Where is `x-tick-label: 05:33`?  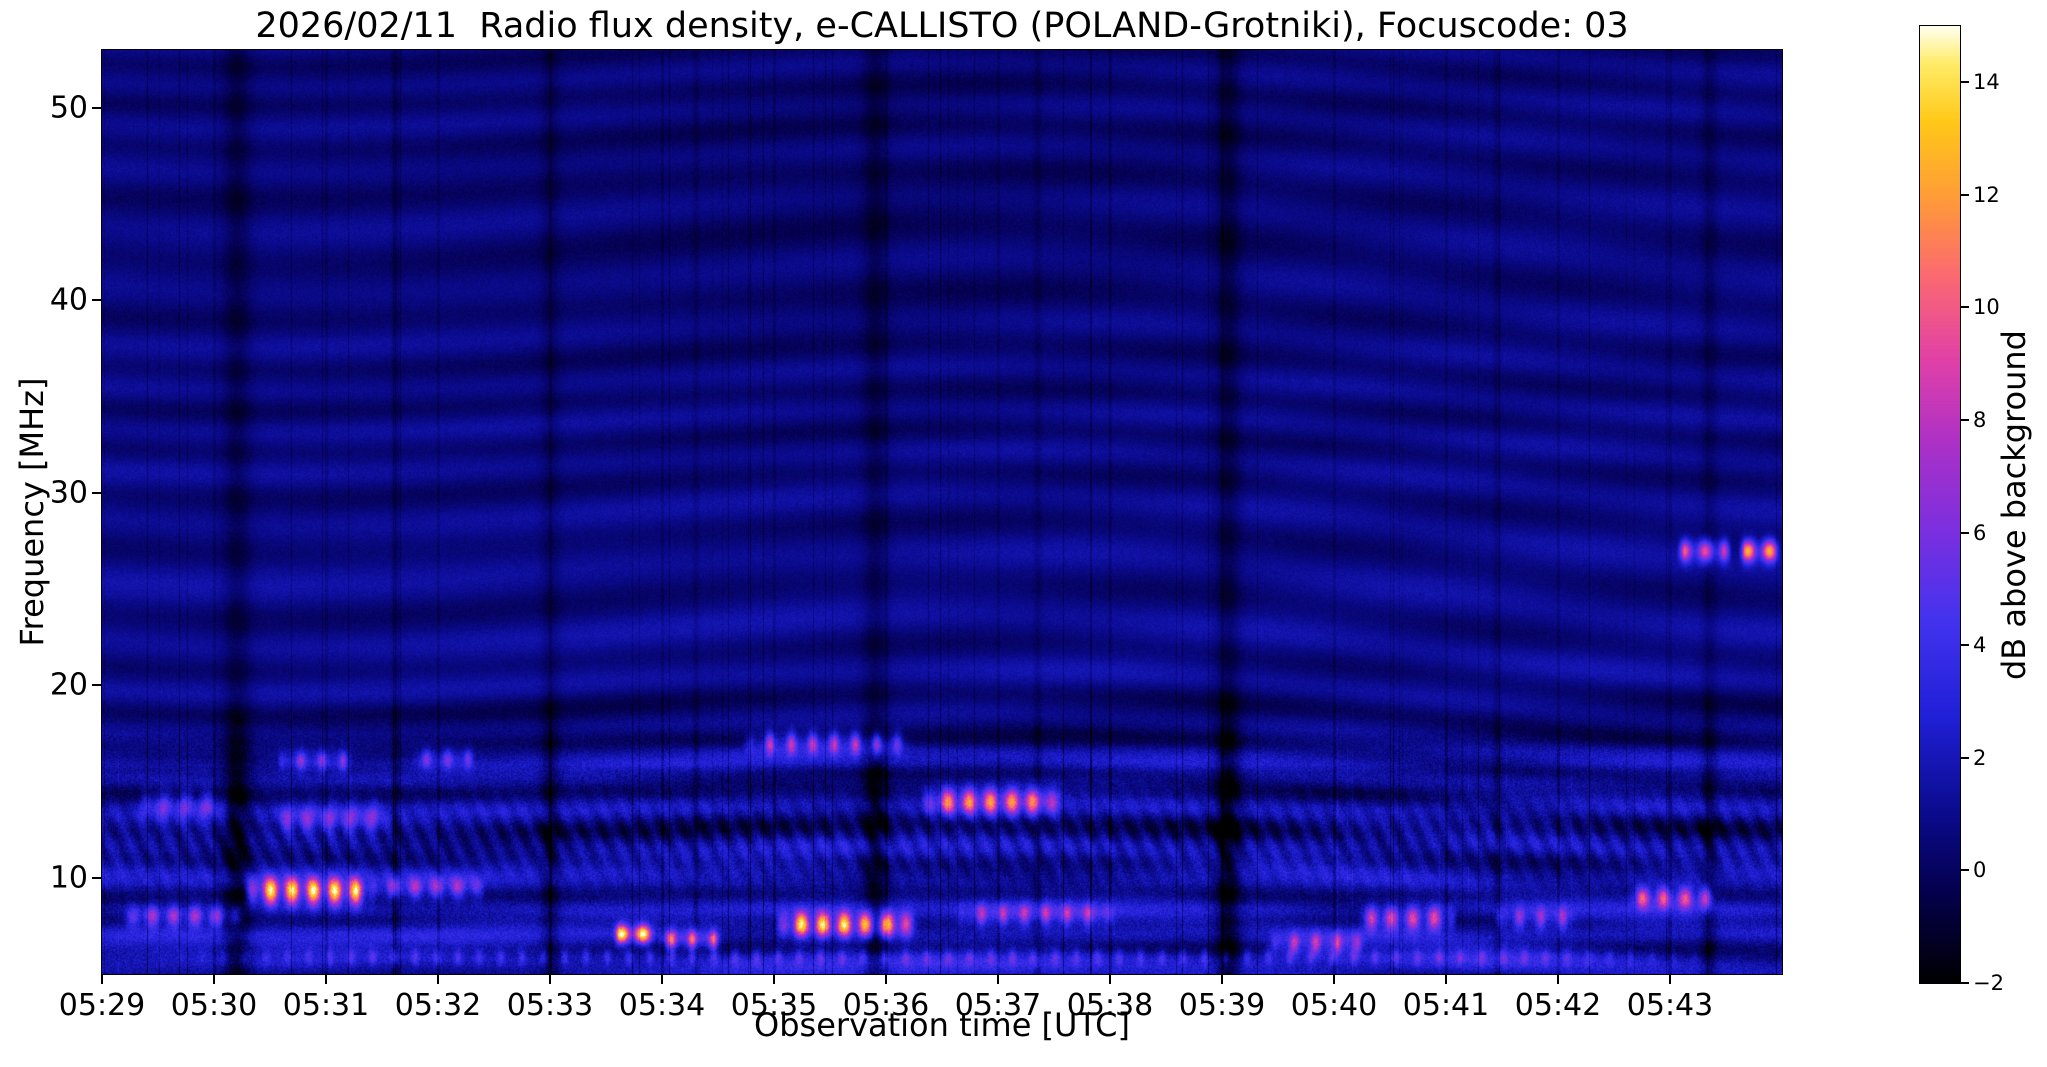
x-tick-label: 05:33 is located at coordinates (550, 1005).